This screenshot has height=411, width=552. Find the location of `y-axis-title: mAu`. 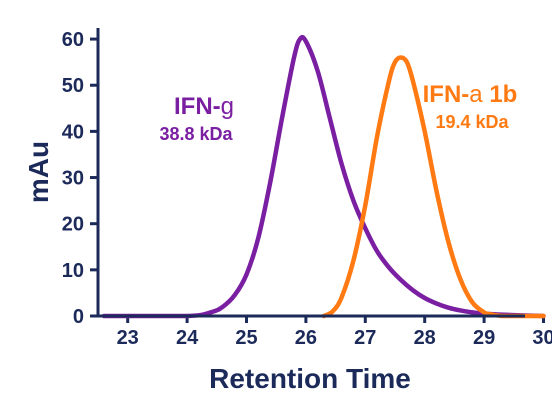

y-axis-title: mAu is located at coordinates (38, 172).